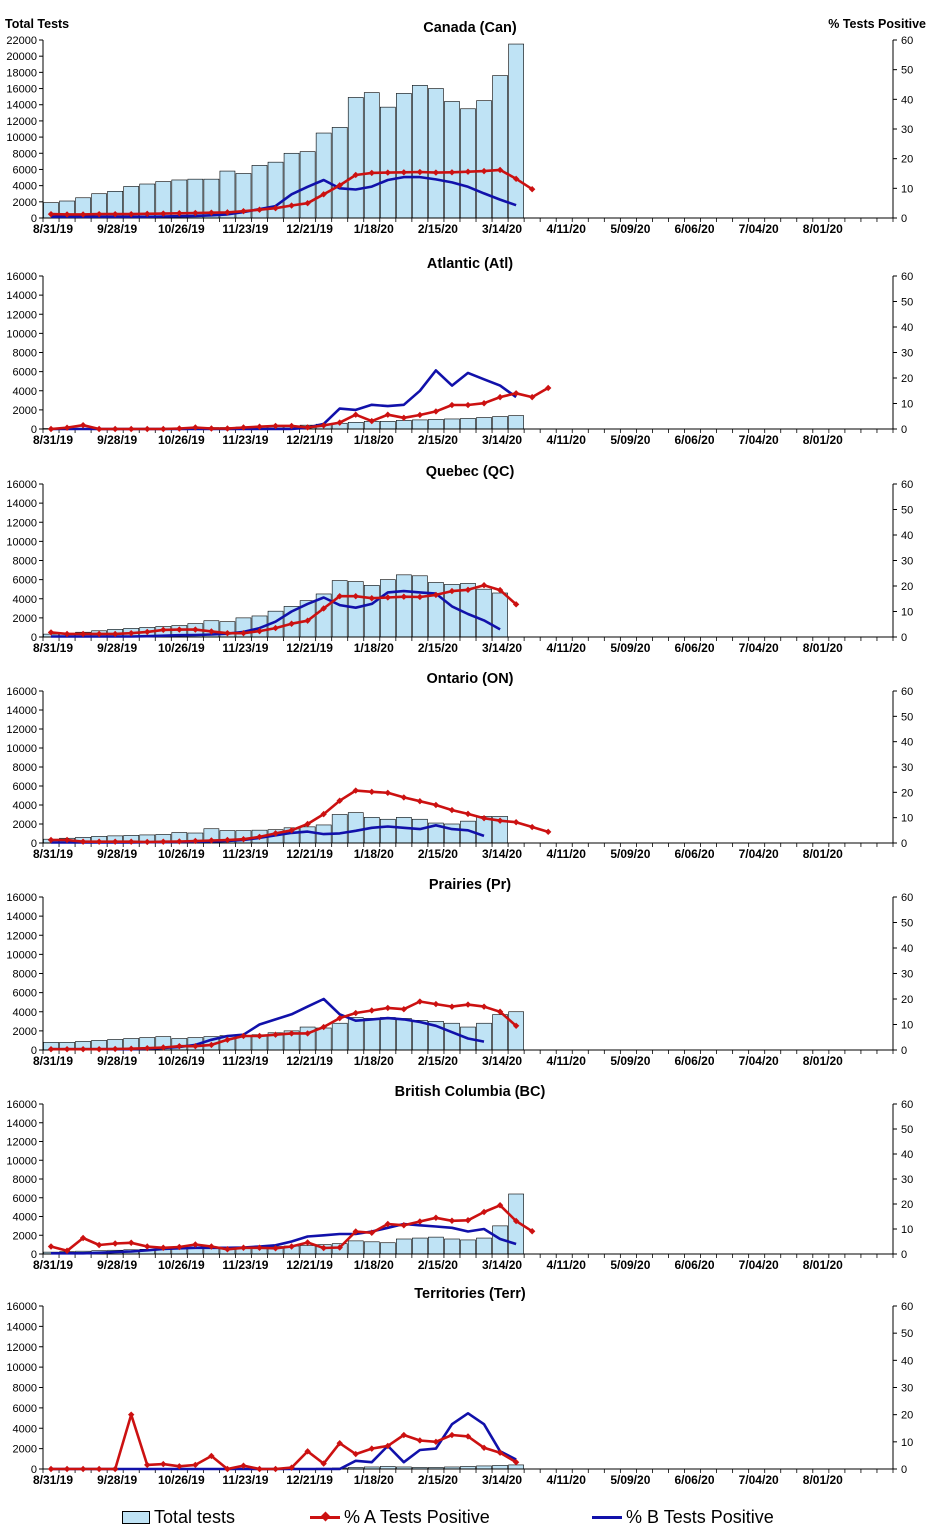  What do you see at coordinates (607, 1517) in the screenshot?
I see `legend-line-b-swatch` at bounding box center [607, 1517].